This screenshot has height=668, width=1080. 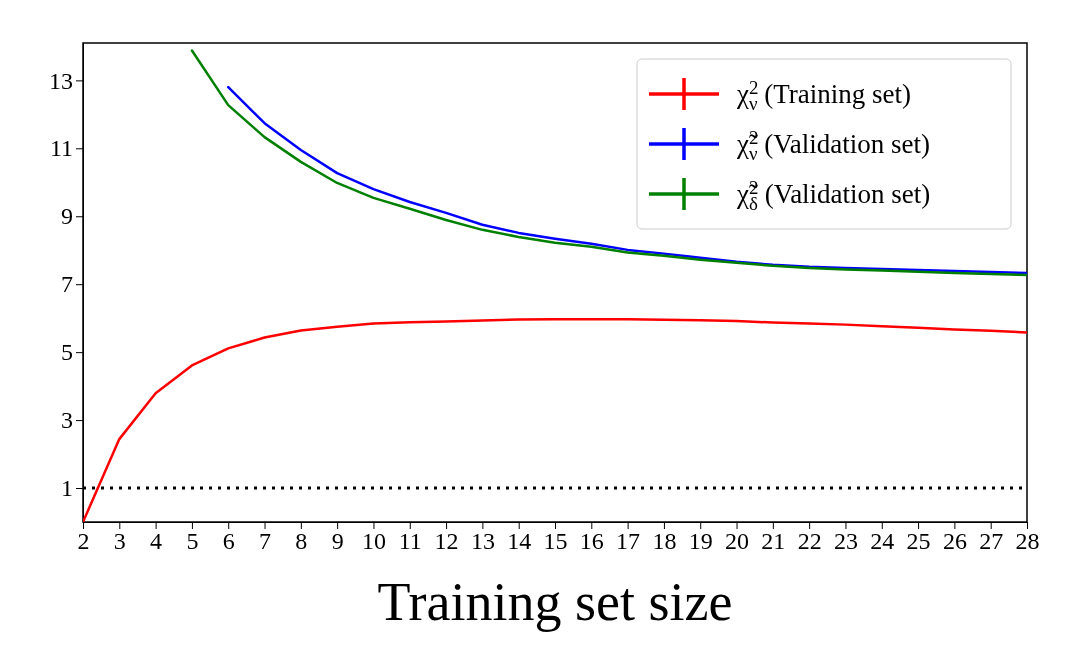 What do you see at coordinates (67, 420) in the screenshot?
I see `y-tick-label: 3` at bounding box center [67, 420].